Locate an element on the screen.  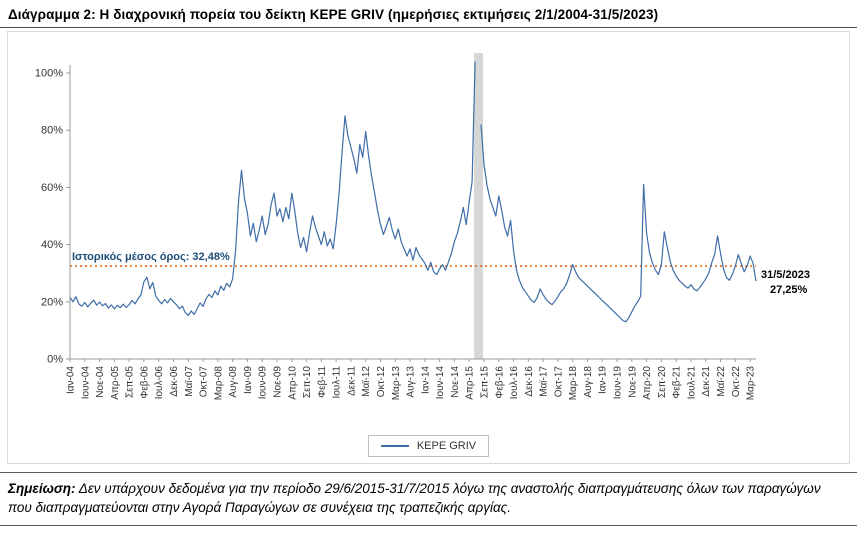
mean-annotation: Ιστορικός μέσος όρος: 32,48% is located at coordinates (151, 257).